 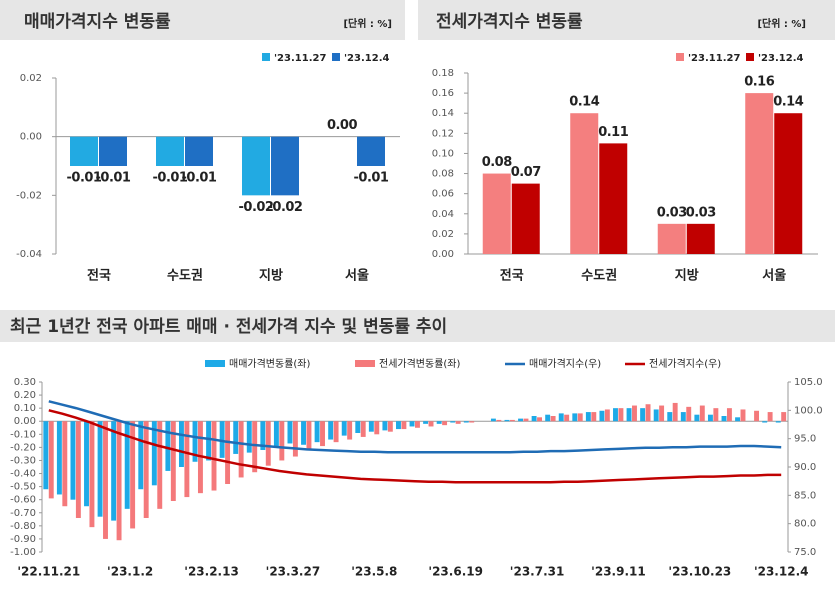 I want to click on y-tick-label: -0.10, so click(x=23, y=434).